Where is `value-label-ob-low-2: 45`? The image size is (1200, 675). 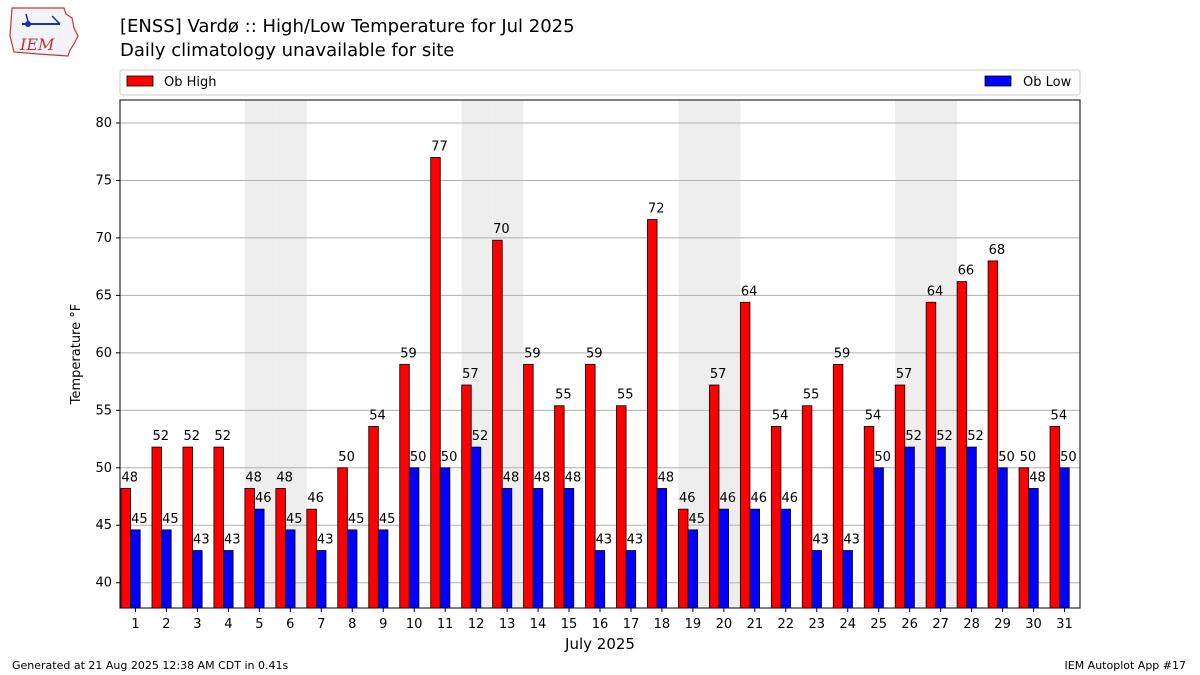
value-label-ob-low-2: 45 is located at coordinates (170, 519).